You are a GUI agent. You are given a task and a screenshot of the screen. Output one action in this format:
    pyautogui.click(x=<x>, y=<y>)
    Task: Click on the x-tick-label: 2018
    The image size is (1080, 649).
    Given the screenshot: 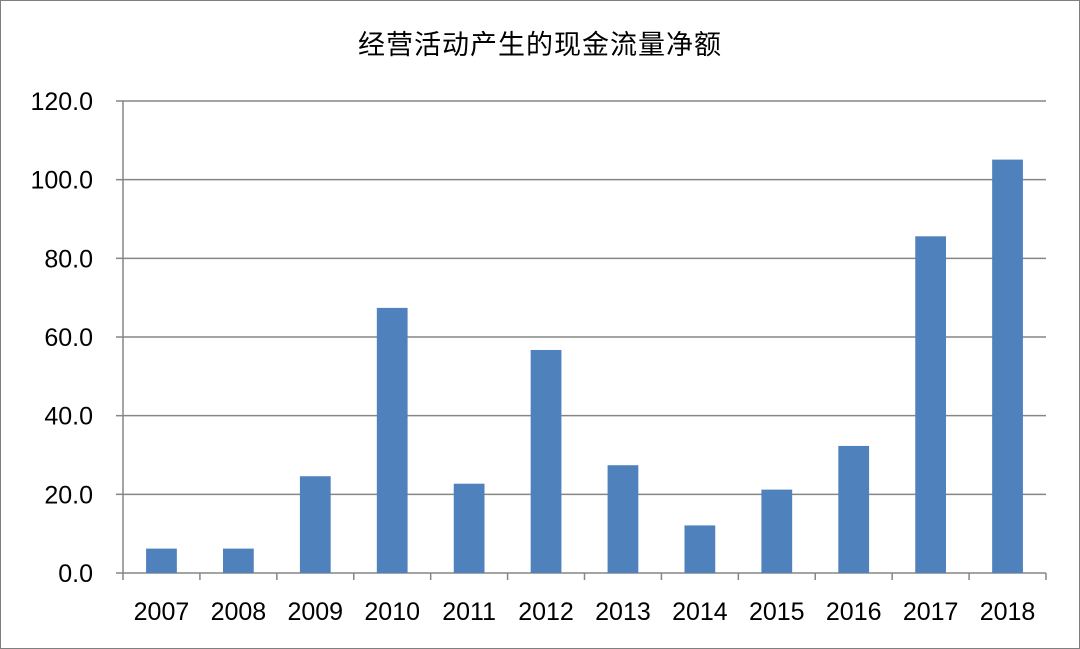 What is the action you would take?
    pyautogui.click(x=1008, y=612)
    